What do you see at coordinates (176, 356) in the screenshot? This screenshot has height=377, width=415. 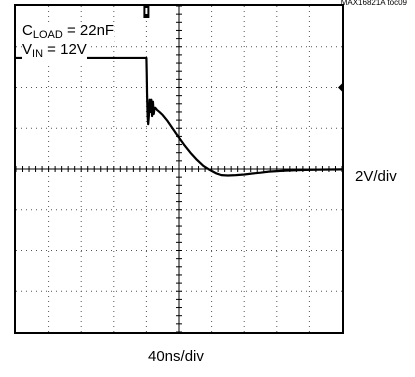 I see `horizontal-scale-label: 40ns/div` at bounding box center [176, 356].